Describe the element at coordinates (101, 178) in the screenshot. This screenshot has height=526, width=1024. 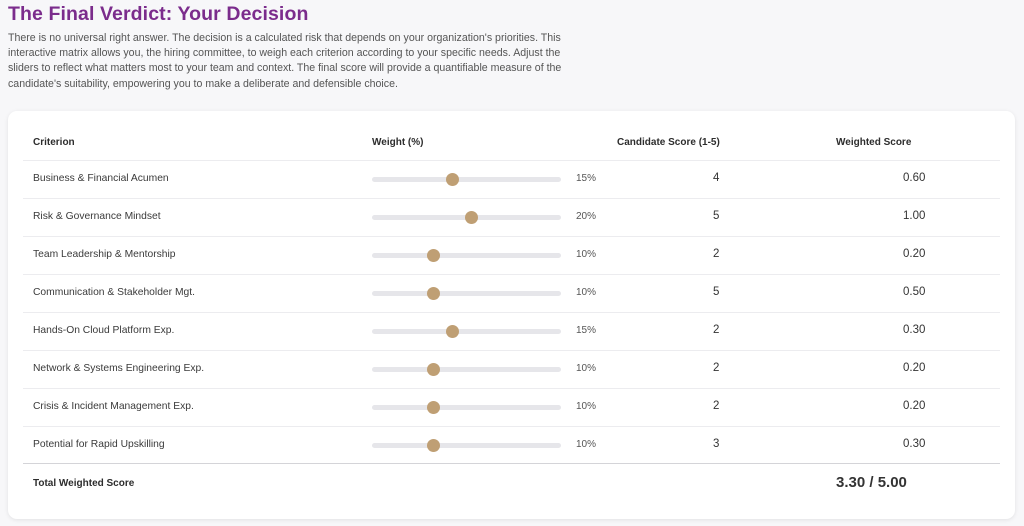
I see `criterion-label: Business & Financial Acumen` at that location.